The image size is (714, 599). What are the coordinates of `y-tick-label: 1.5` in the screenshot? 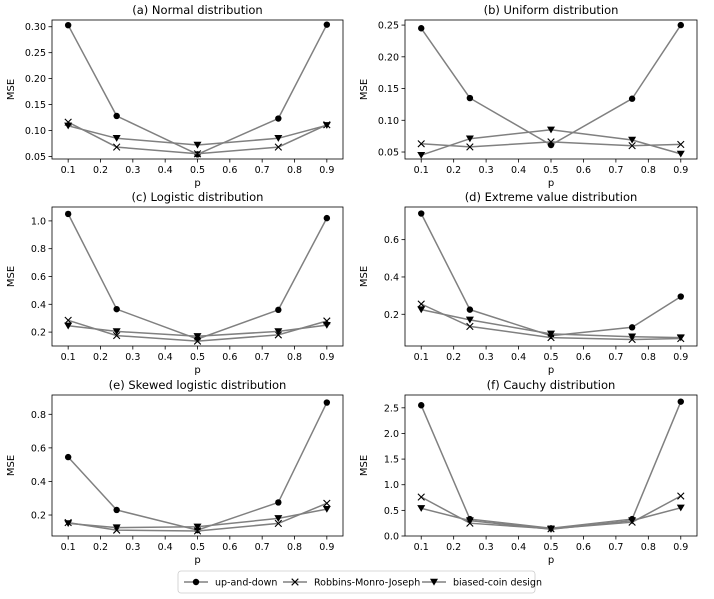 It's located at (391, 460).